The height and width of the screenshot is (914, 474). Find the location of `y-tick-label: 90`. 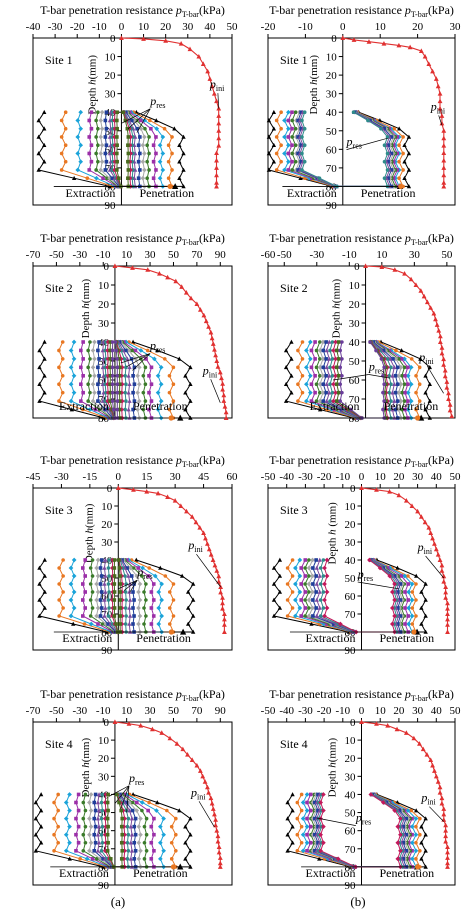

y-tick-label: 90 is located at coordinates (332, 206).